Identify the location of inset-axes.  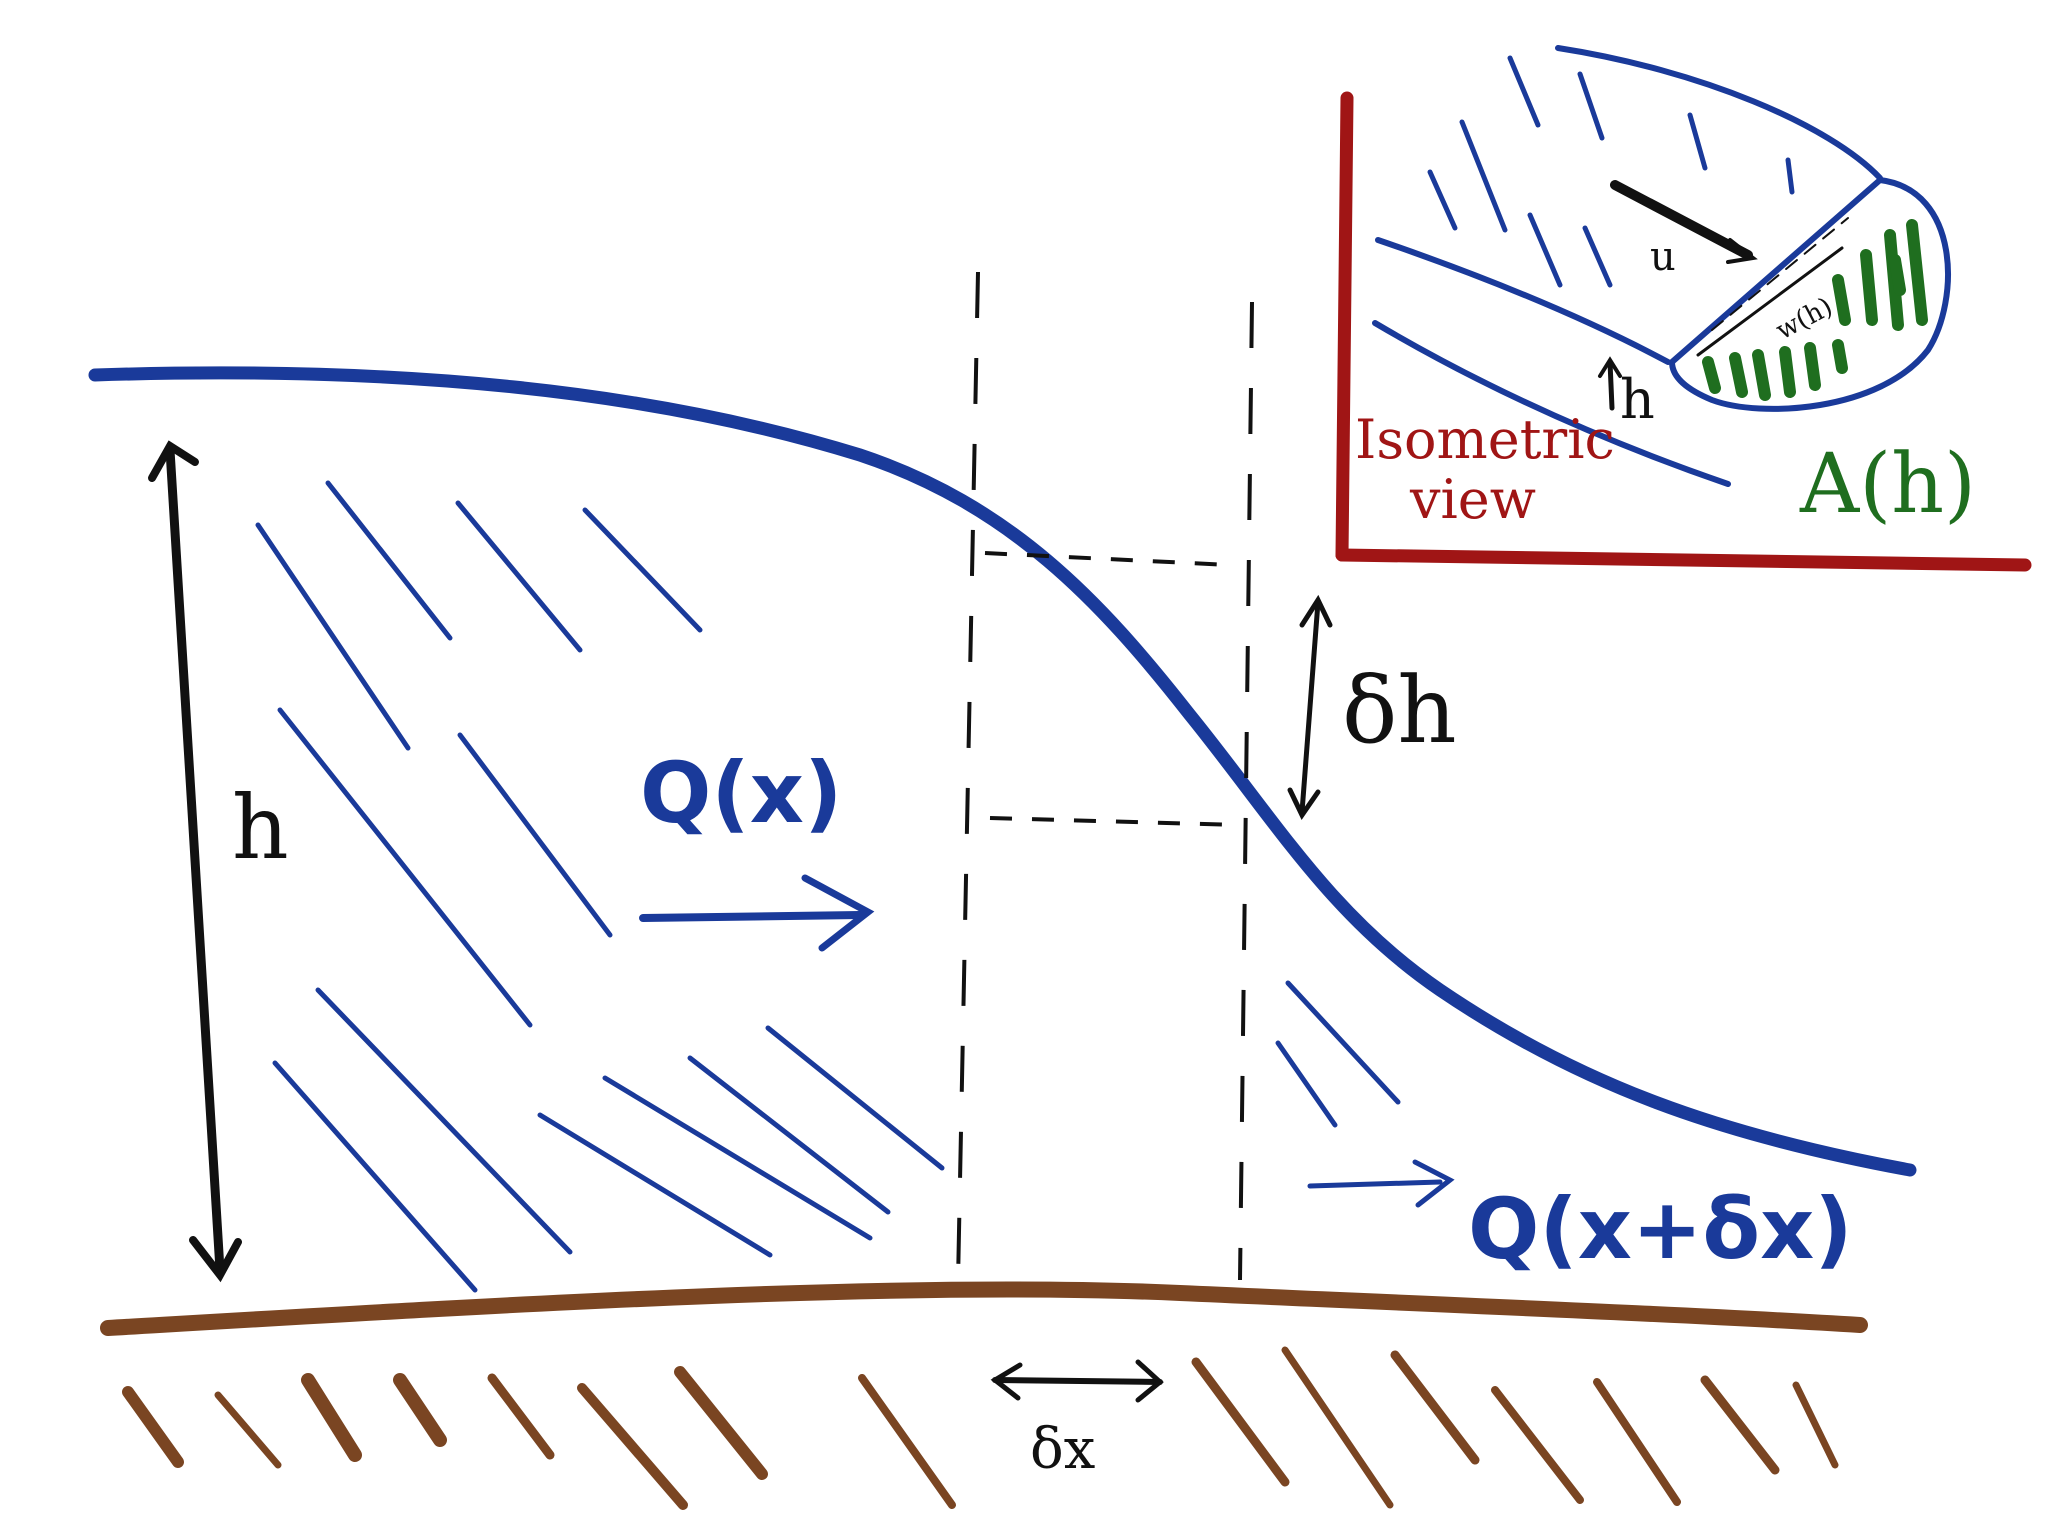
(1683, 331).